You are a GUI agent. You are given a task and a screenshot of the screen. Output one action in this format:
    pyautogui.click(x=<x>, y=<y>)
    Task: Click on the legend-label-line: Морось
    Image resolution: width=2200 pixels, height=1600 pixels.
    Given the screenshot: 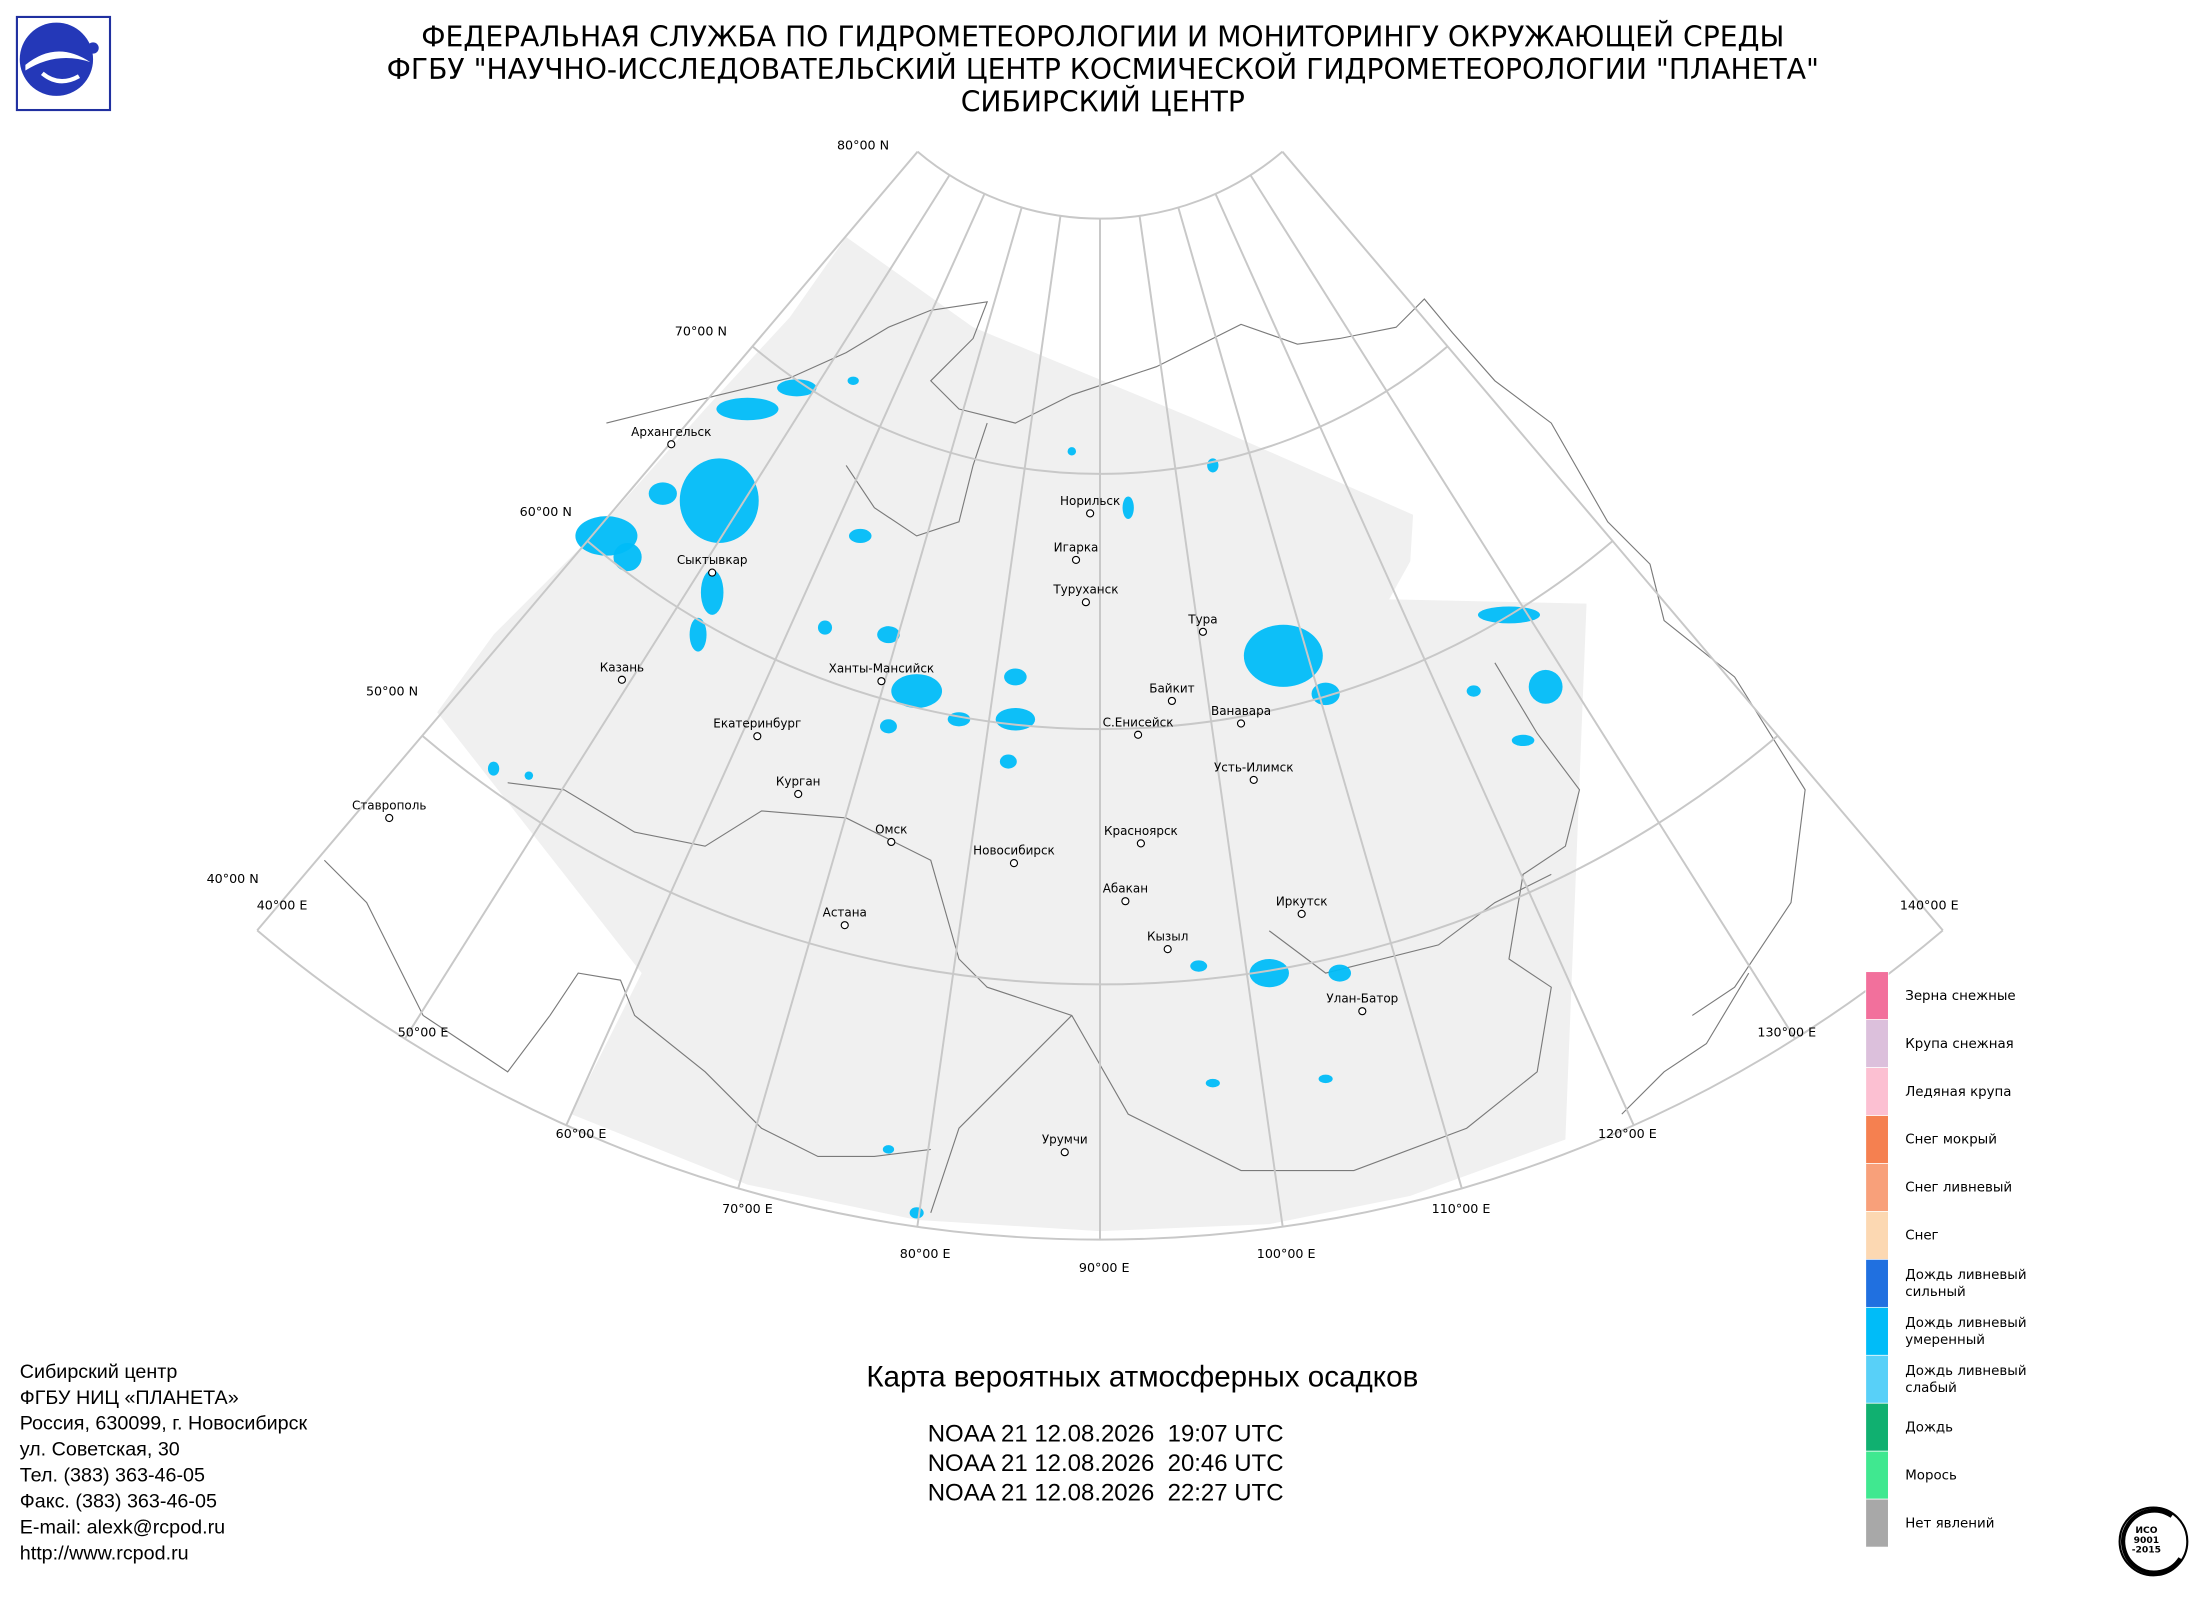 What is the action you would take?
    pyautogui.click(x=1931, y=1475)
    